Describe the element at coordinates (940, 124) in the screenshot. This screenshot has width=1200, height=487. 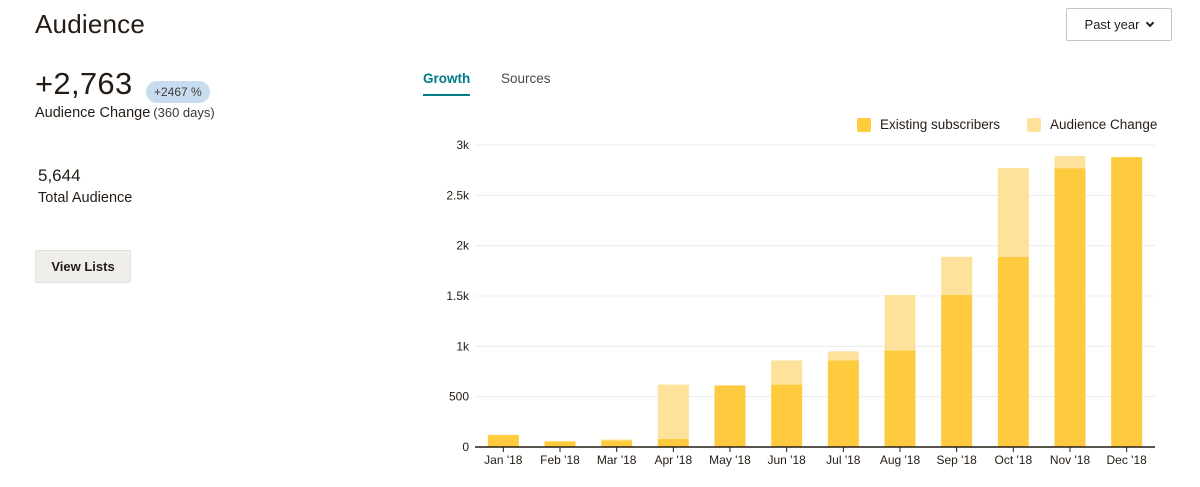
I see `legend-label-existing: Existing subscribers` at that location.